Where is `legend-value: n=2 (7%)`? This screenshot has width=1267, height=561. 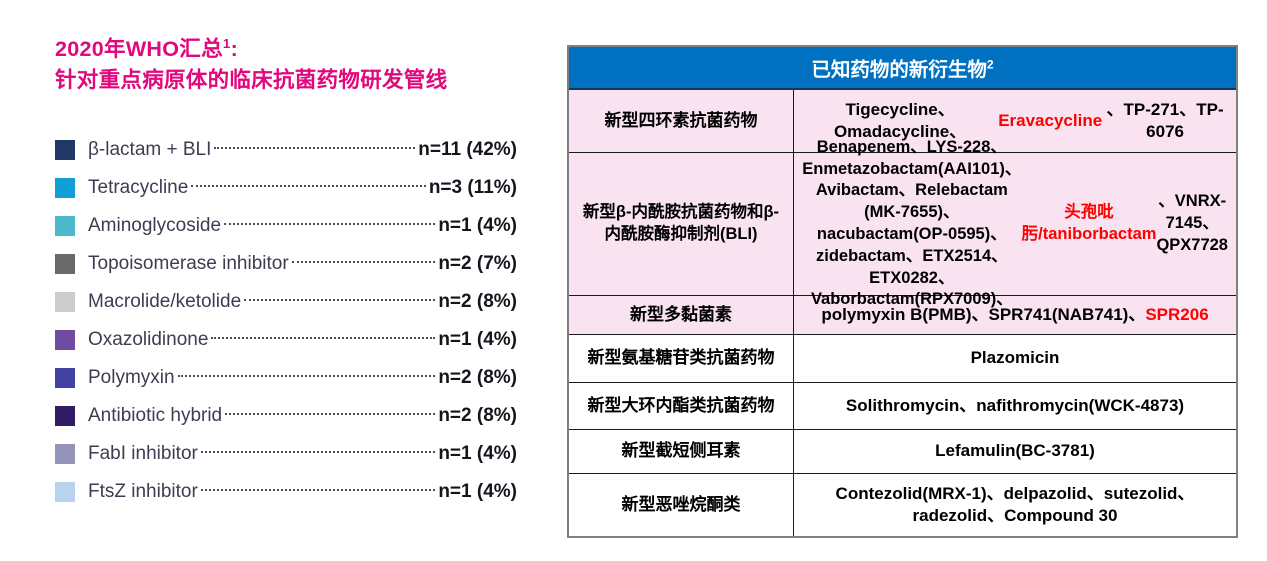 legend-value: n=2 (7%) is located at coordinates (477, 264).